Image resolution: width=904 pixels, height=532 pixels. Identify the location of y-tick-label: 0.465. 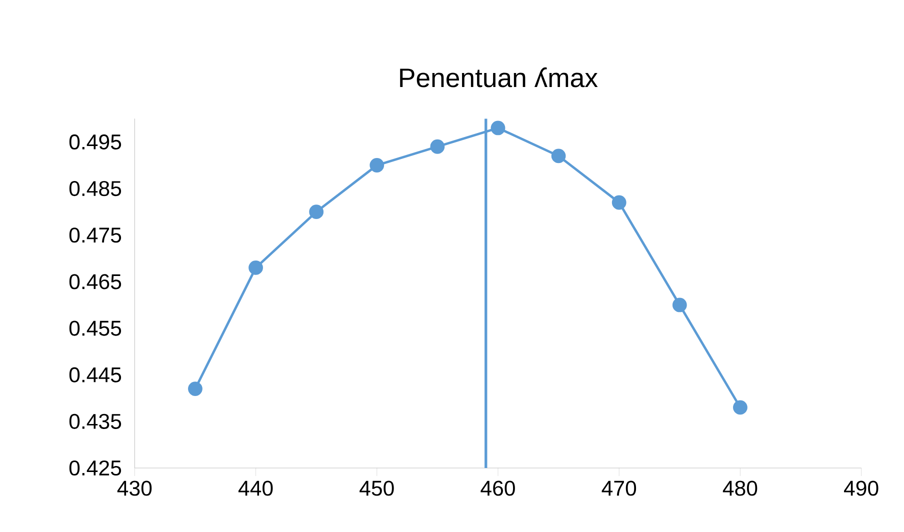
(95, 282).